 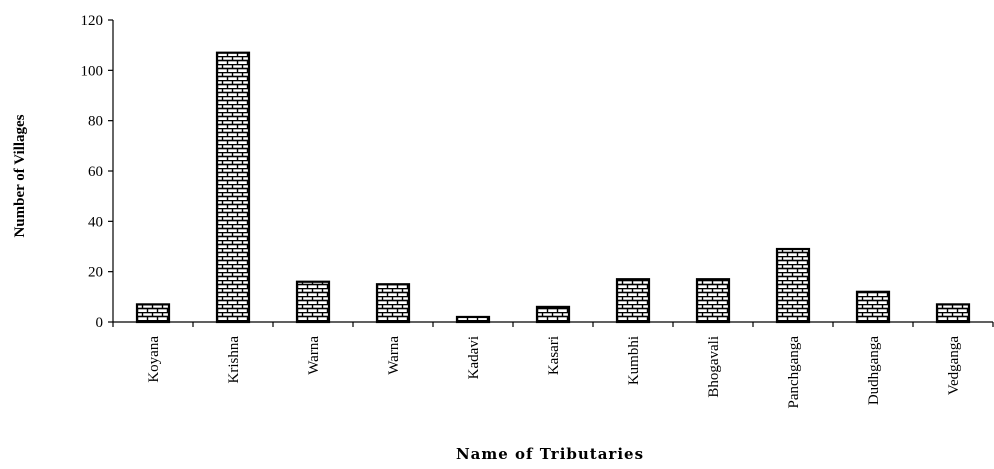 What do you see at coordinates (92, 21) in the screenshot?
I see `y-tick-label: 120` at bounding box center [92, 21].